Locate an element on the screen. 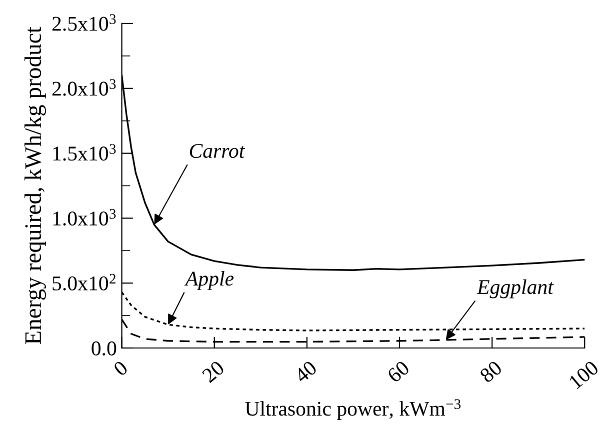 The image size is (609, 427). annotation: Eggplant is located at coordinates (515, 288).